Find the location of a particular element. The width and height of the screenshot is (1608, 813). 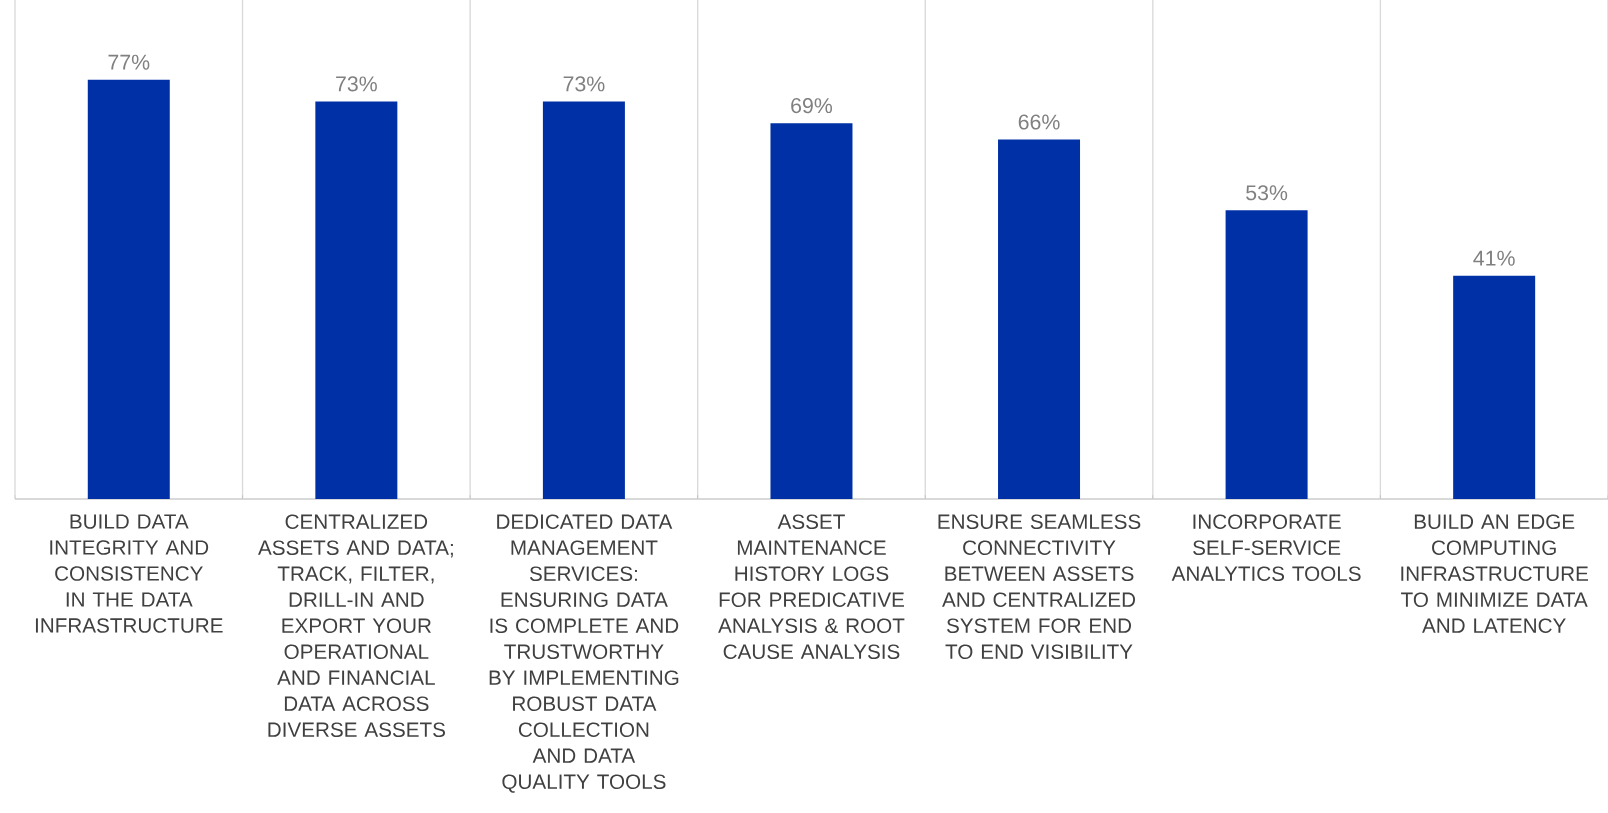

category-label: DEDICATED DATA MANAGEMENT SERVICES: ENSURING DATA IS COMPLETE AND TRUSTWORTHY BY IMPLEMENTING ROBUST DATA COLLECTION AND DATA QUALITY TOOLS is located at coordinates (584, 653).